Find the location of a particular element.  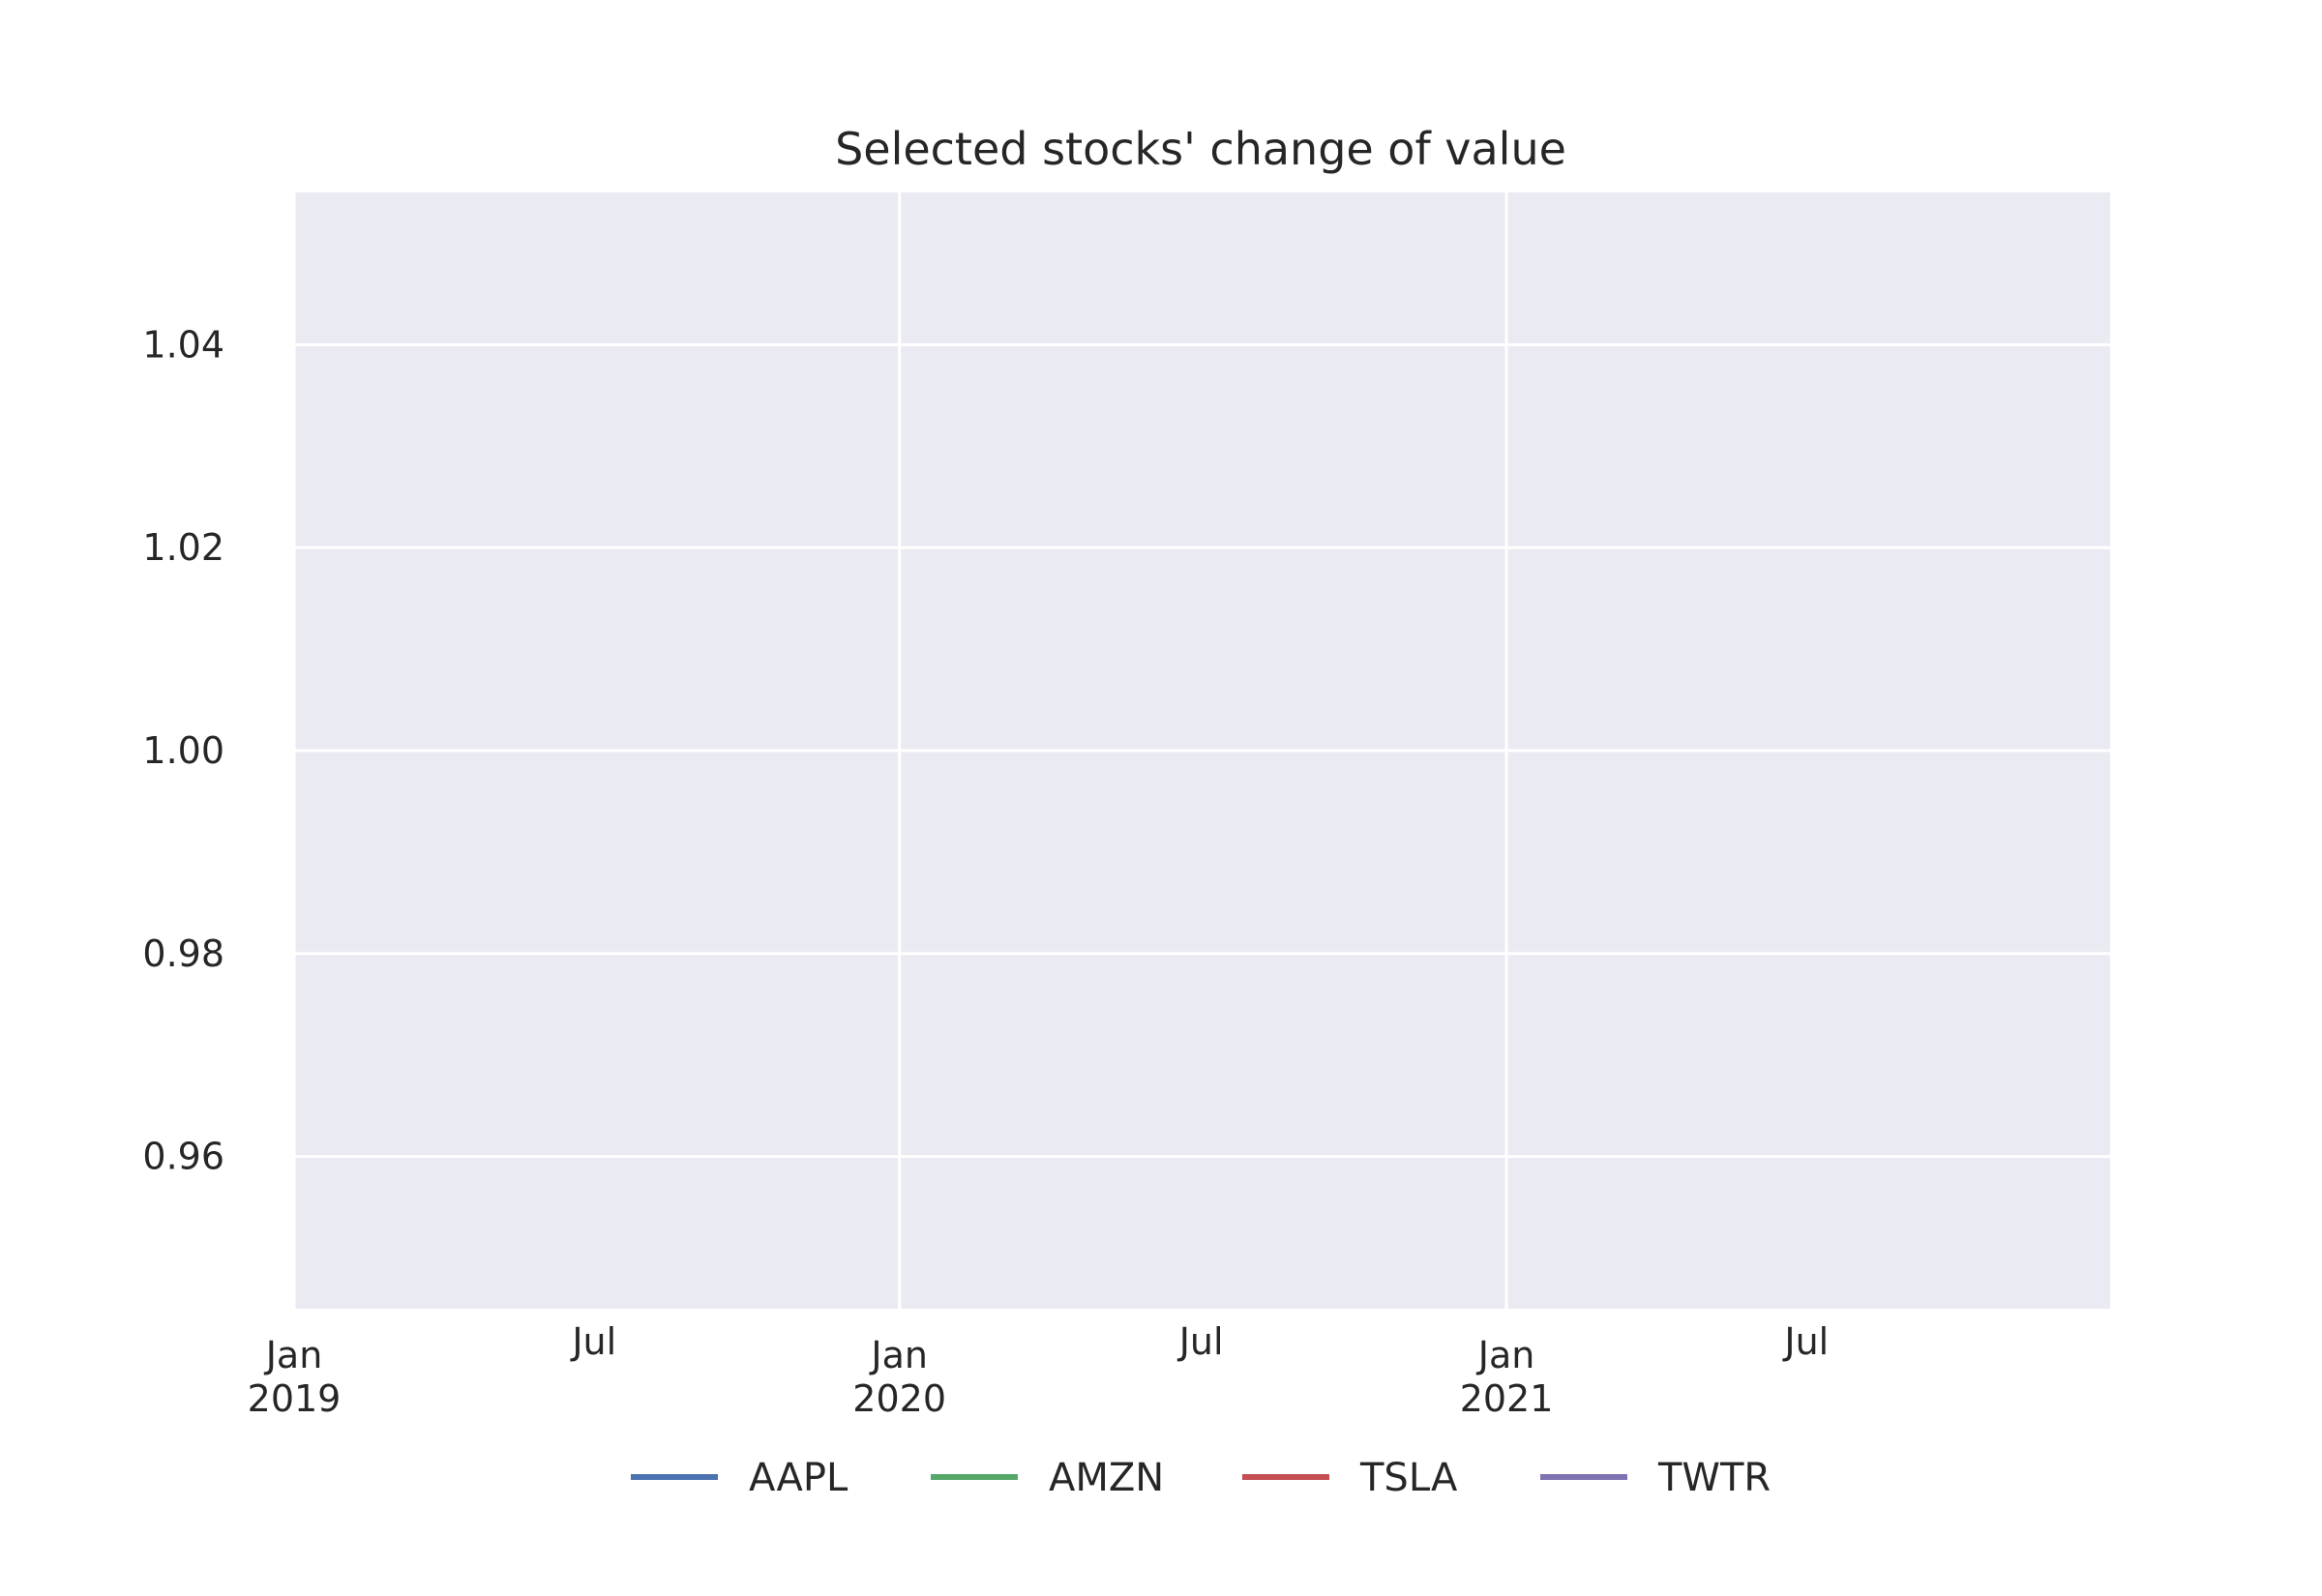

y-tick-label: 1.02 is located at coordinates (183, 547).